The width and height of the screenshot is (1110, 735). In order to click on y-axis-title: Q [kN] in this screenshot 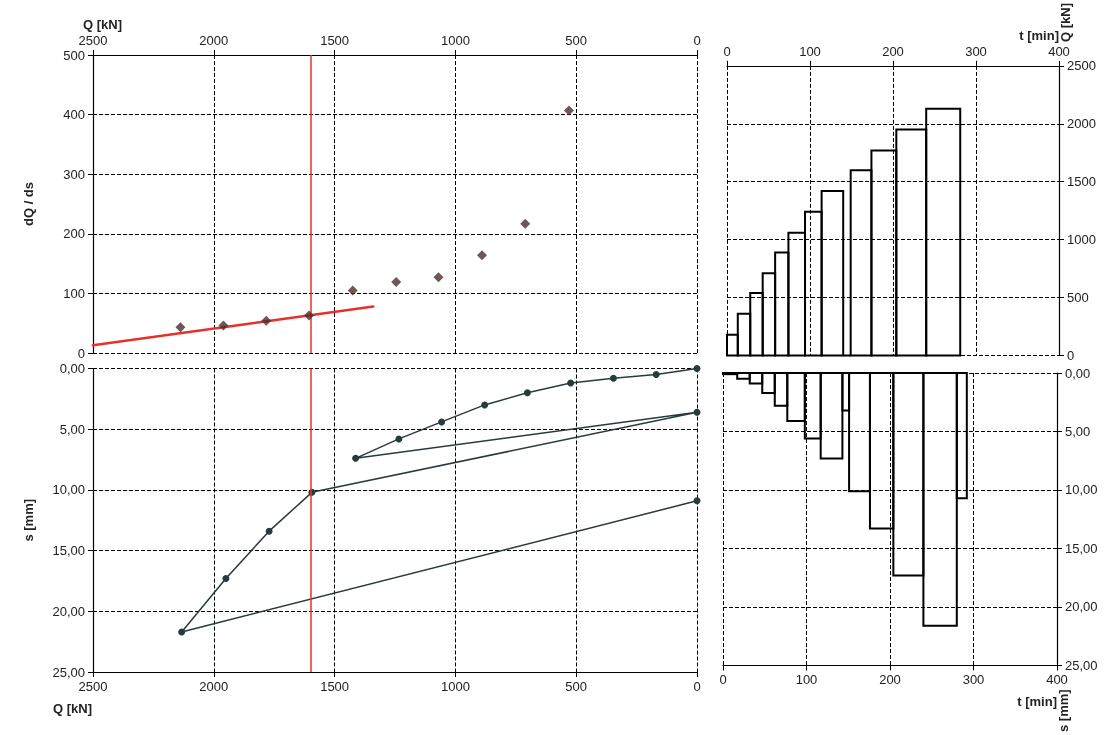, I will do `click(1065, 22)`.